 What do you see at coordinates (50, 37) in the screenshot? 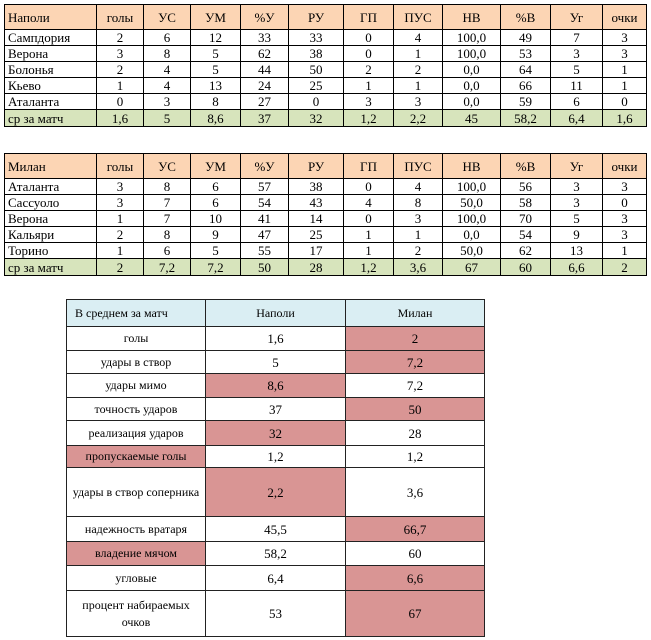
I see `cell: Сампдория` at bounding box center [50, 37].